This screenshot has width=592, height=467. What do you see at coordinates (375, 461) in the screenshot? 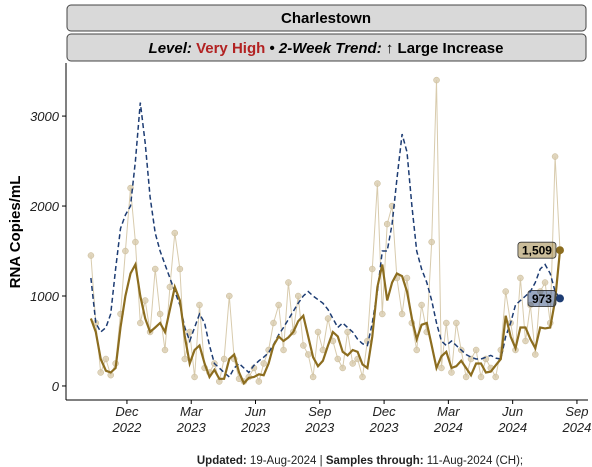
I see `samples-label: Samples through:` at bounding box center [375, 461].